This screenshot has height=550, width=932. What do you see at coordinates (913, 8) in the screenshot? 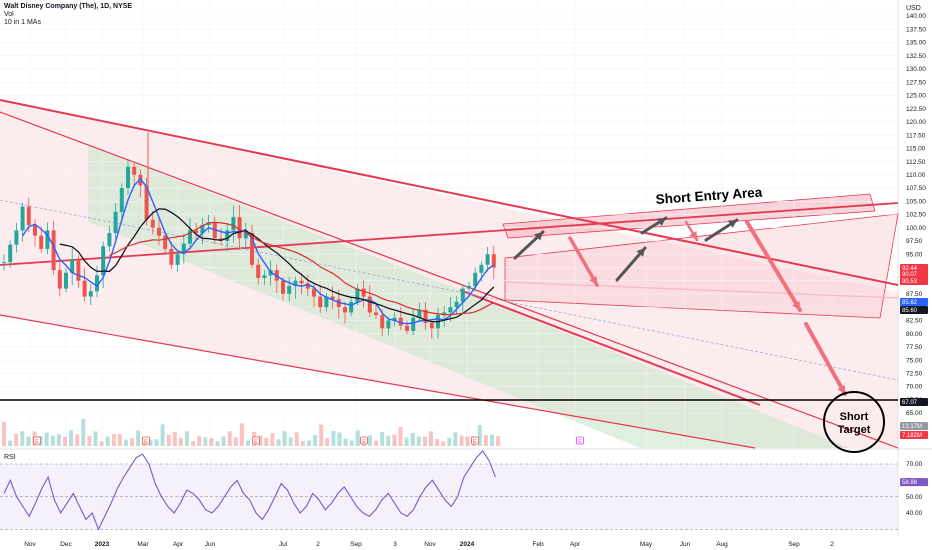
I see `currency-label: USD` at bounding box center [913, 8].